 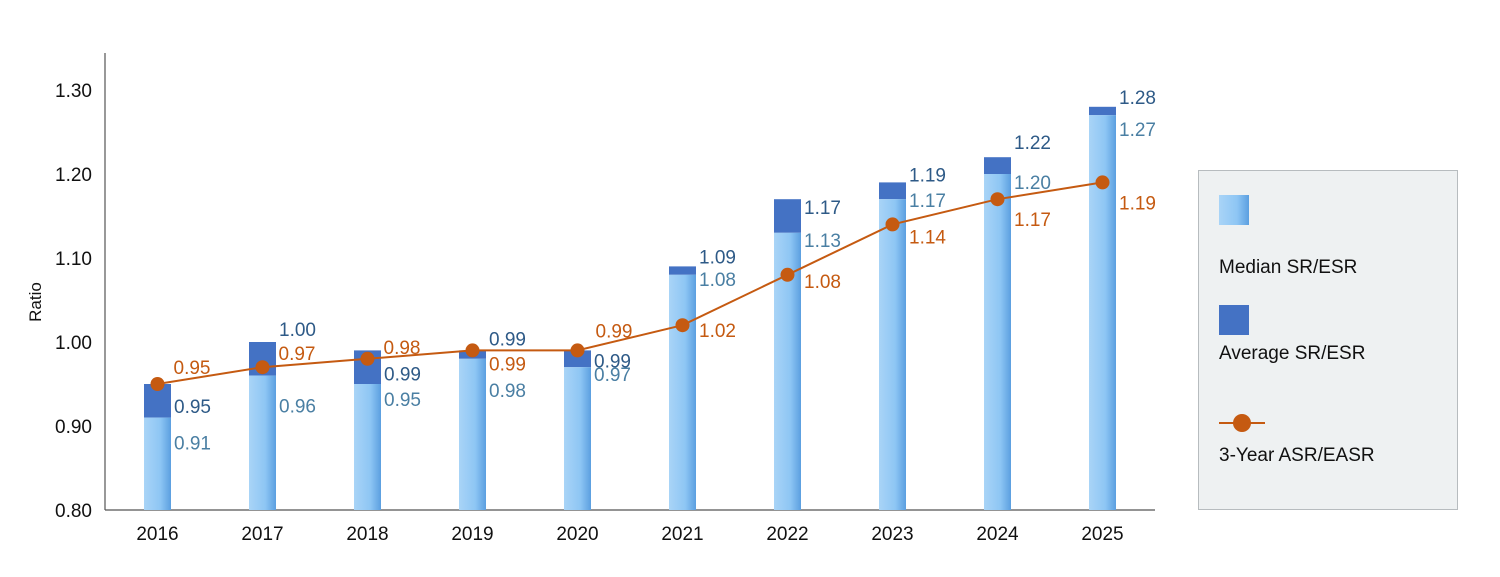 What do you see at coordinates (192, 444) in the screenshot?
I see `label-median: 0.91` at bounding box center [192, 444].